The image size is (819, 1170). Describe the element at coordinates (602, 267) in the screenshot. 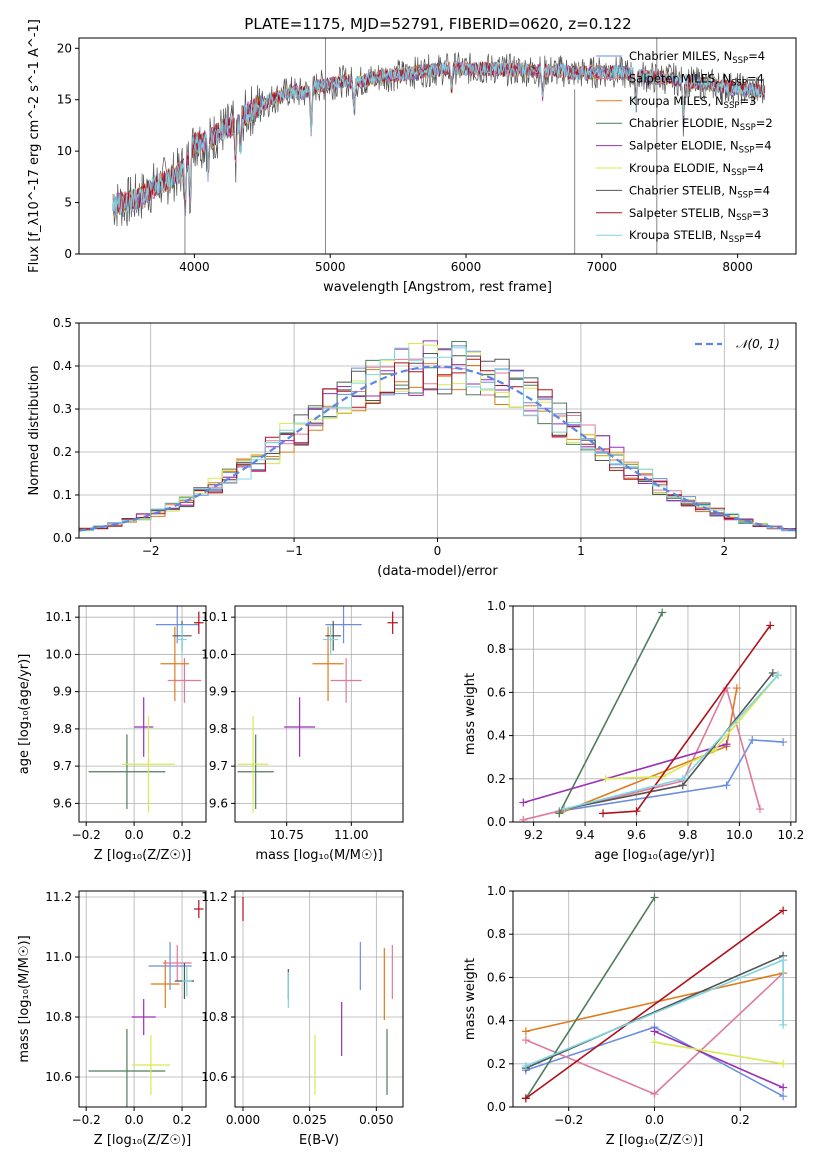

I see `spectrum-xtick-label: 7000` at that location.